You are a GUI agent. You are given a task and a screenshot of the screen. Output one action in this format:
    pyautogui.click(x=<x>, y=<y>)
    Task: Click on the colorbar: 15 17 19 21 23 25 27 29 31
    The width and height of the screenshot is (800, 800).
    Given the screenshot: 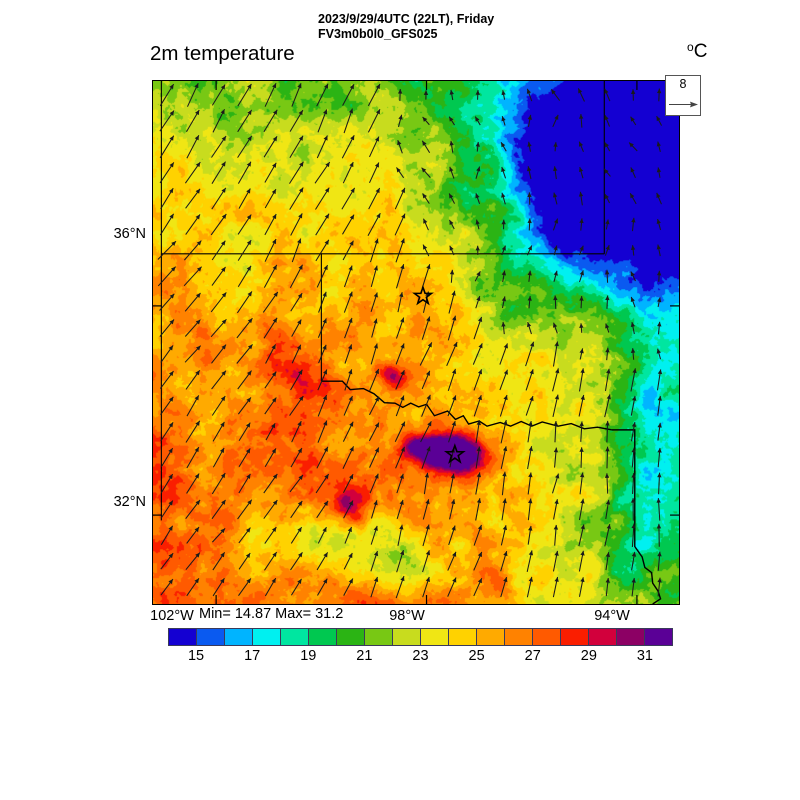 What is the action you would take?
    pyautogui.click(x=420, y=646)
    